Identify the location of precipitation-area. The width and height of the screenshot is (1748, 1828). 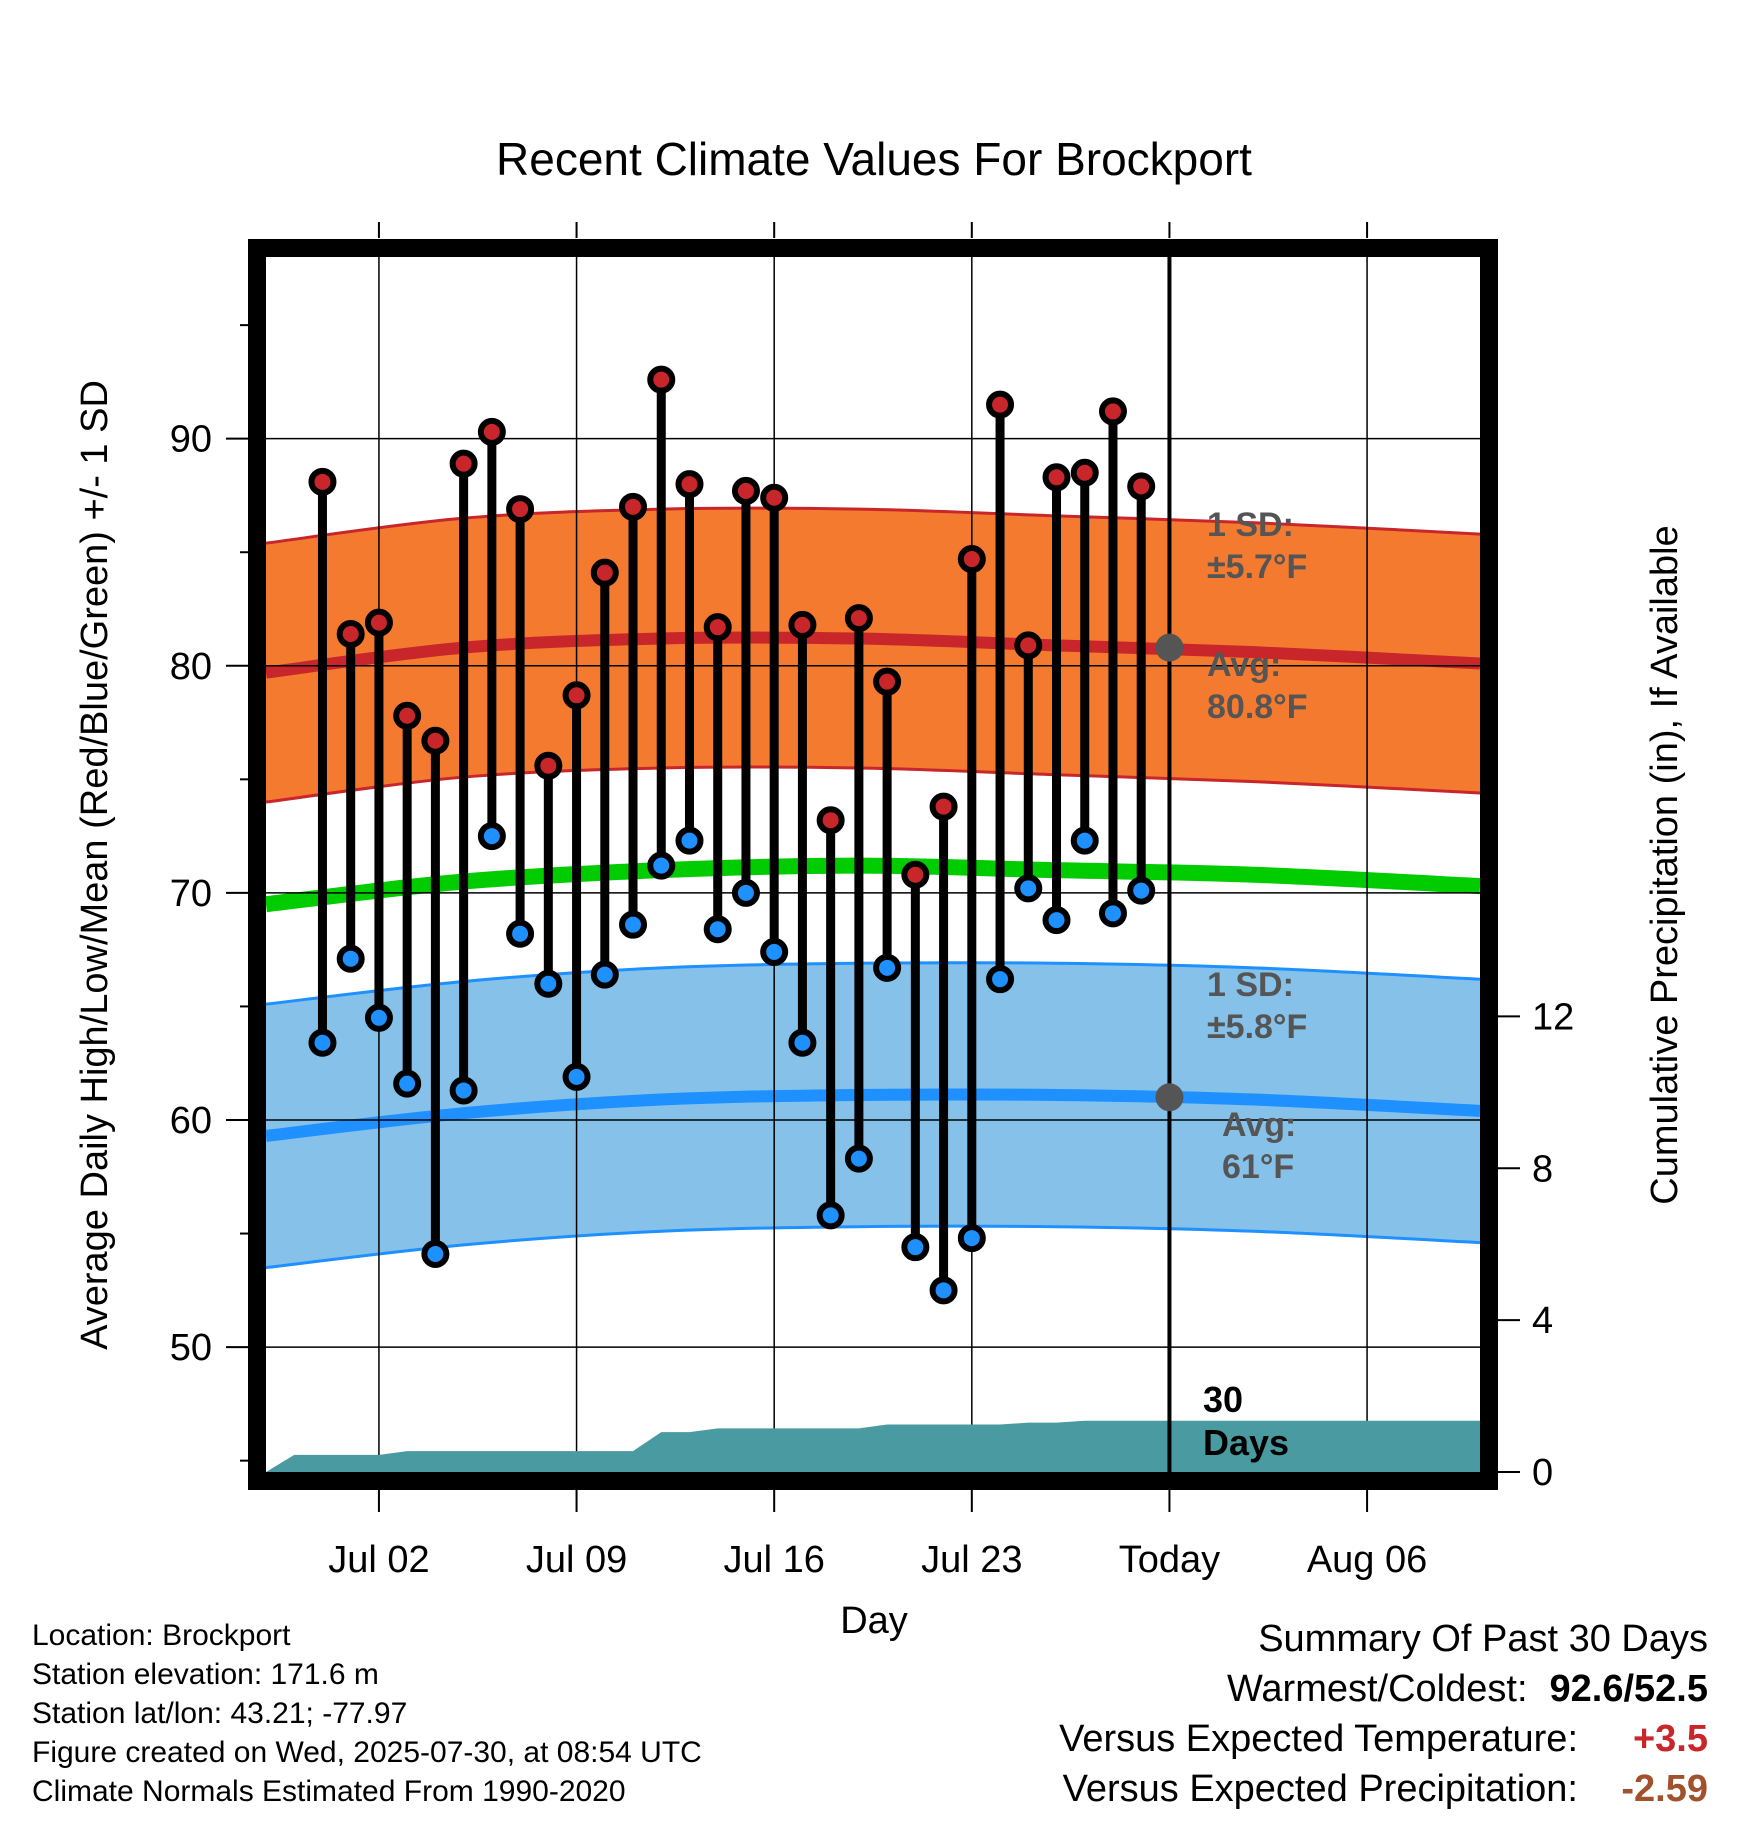
(873, 1446).